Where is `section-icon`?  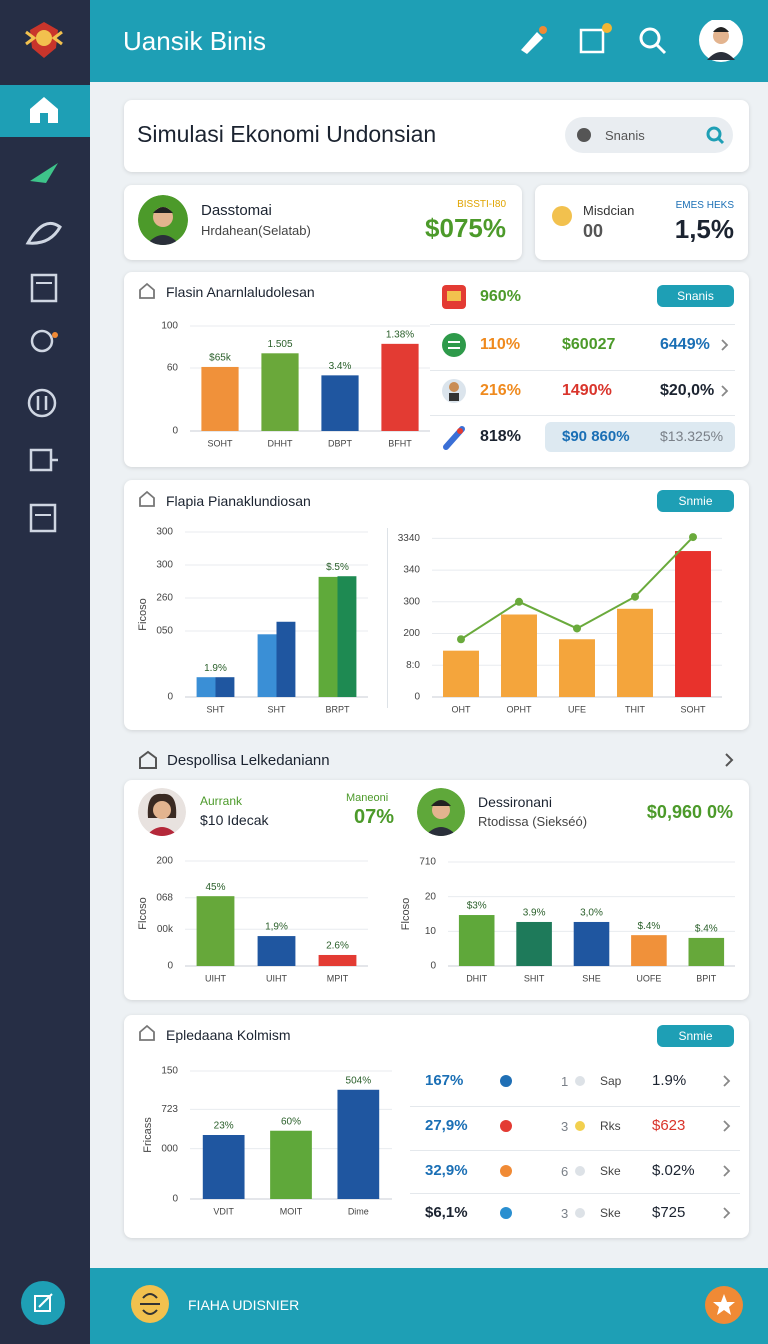 section-icon is located at coordinates (148, 759).